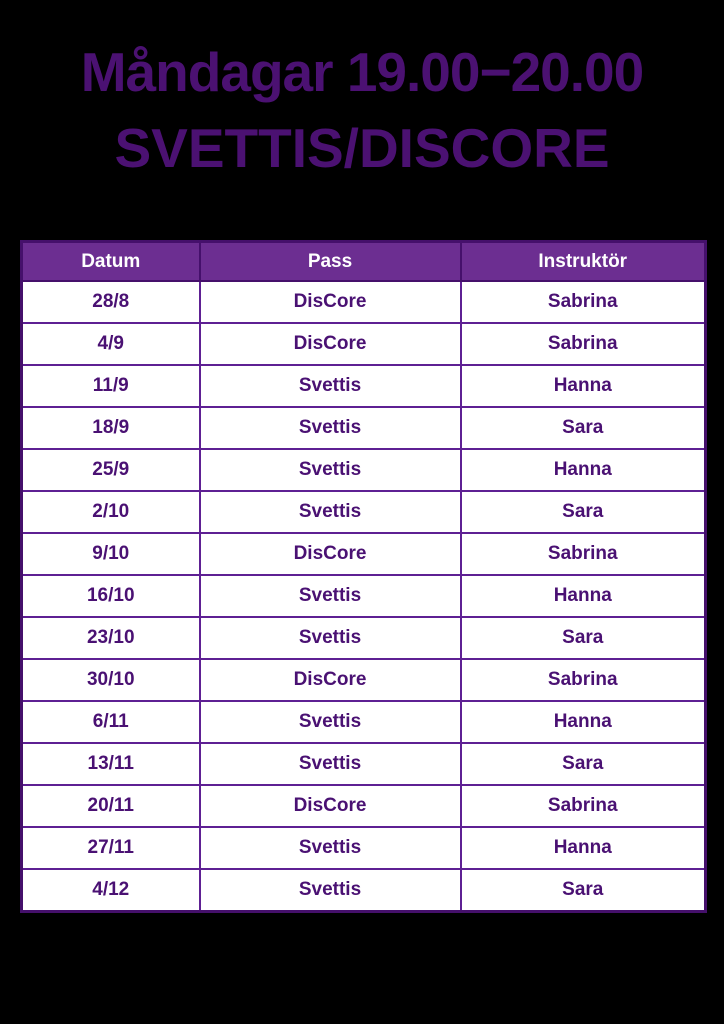 This screenshot has width=724, height=1024. I want to click on table-row: 4/12 Svettis Sara, so click(363, 890).